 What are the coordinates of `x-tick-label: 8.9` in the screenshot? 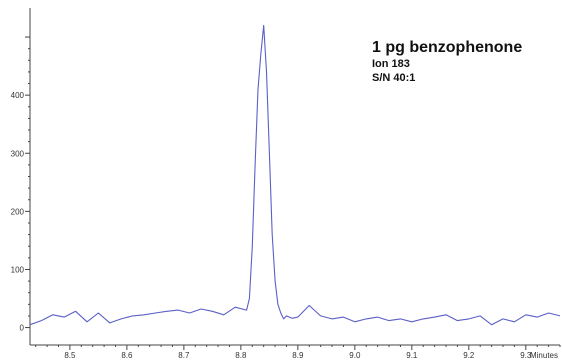 It's located at (298, 355).